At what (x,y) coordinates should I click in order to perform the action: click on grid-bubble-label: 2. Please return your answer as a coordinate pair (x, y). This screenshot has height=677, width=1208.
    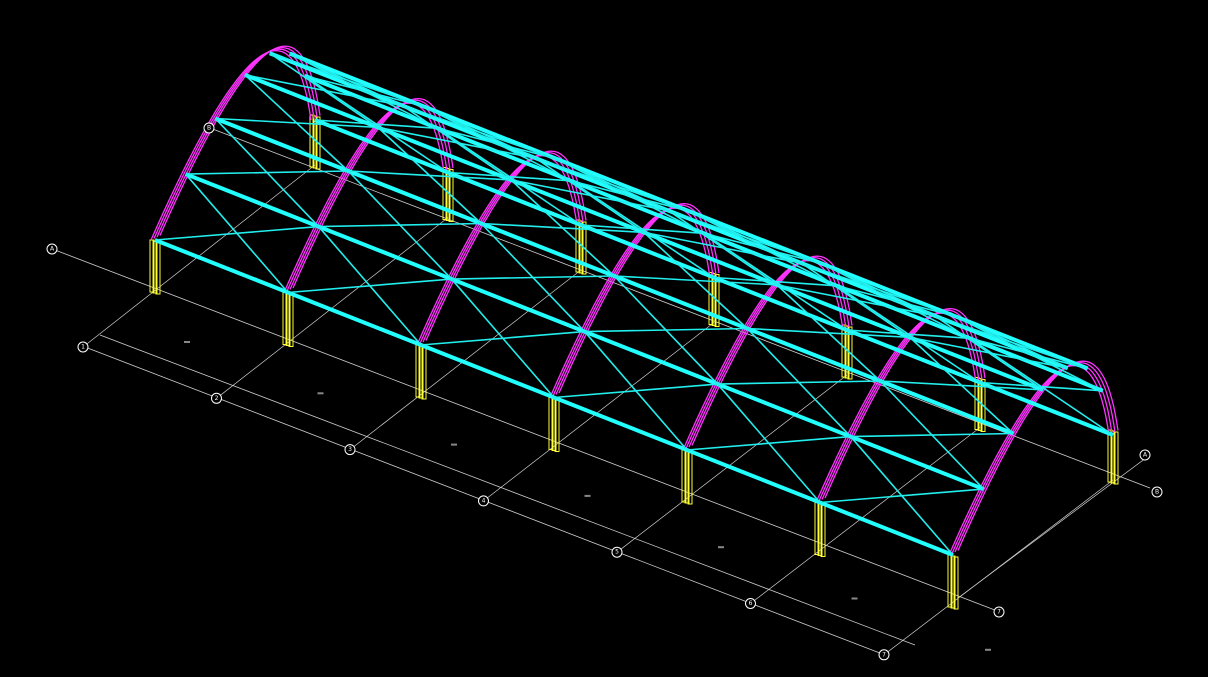
    Looking at the image, I should click on (217, 398).